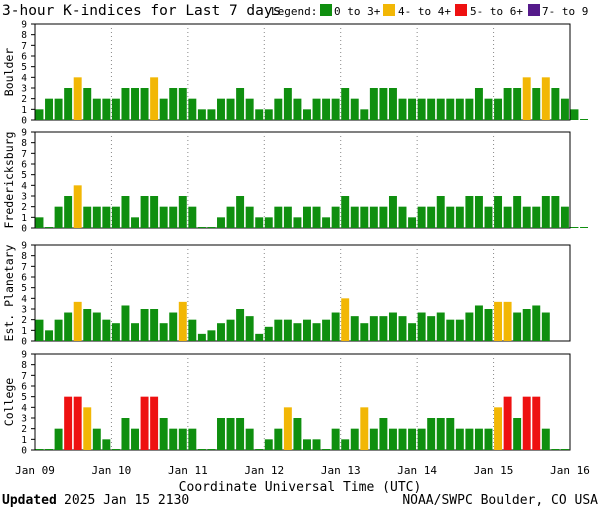 The width and height of the screenshot is (600, 510). I want to click on y-tick-label: 6, so click(24, 387).